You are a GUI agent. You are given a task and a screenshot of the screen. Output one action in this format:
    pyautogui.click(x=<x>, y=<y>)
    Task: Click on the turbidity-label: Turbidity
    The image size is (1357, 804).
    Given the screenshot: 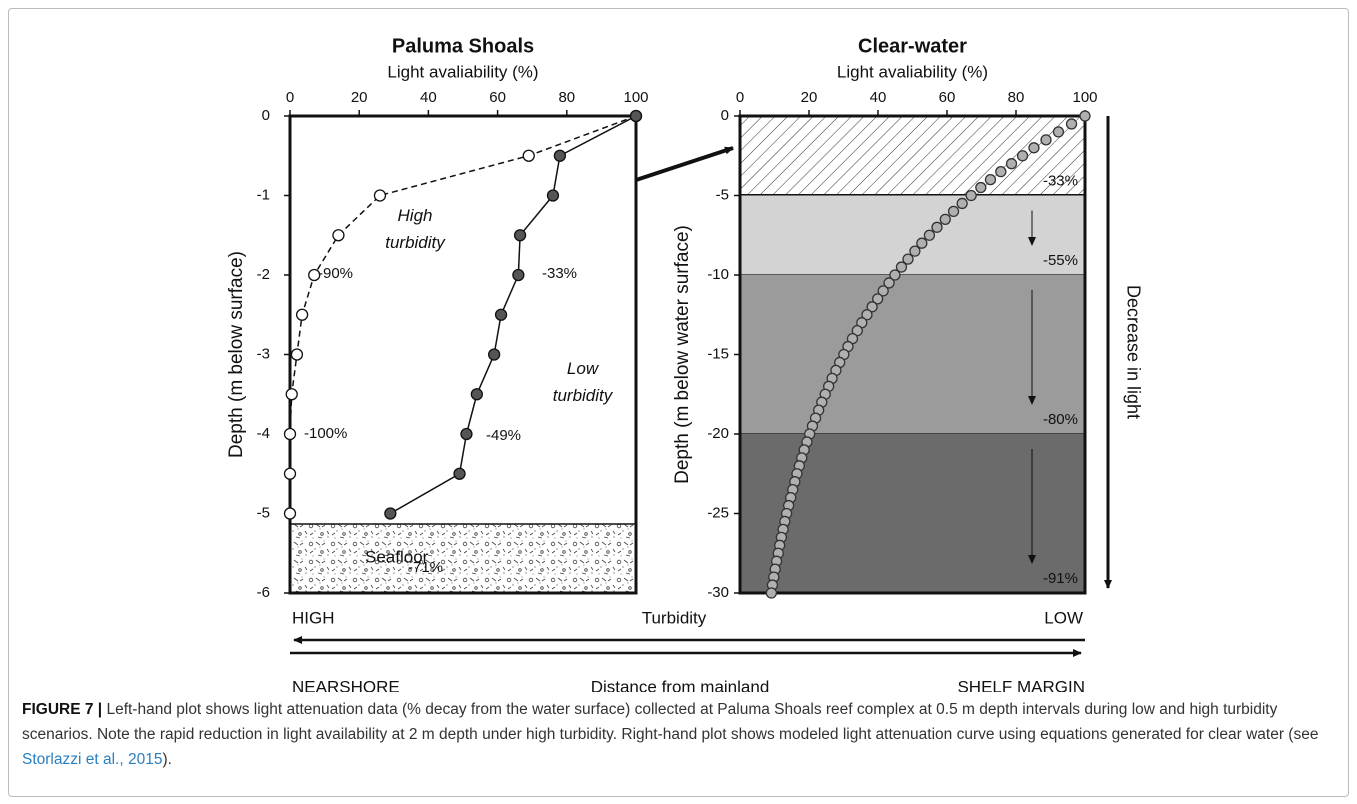 What is the action you would take?
    pyautogui.click(x=674, y=617)
    